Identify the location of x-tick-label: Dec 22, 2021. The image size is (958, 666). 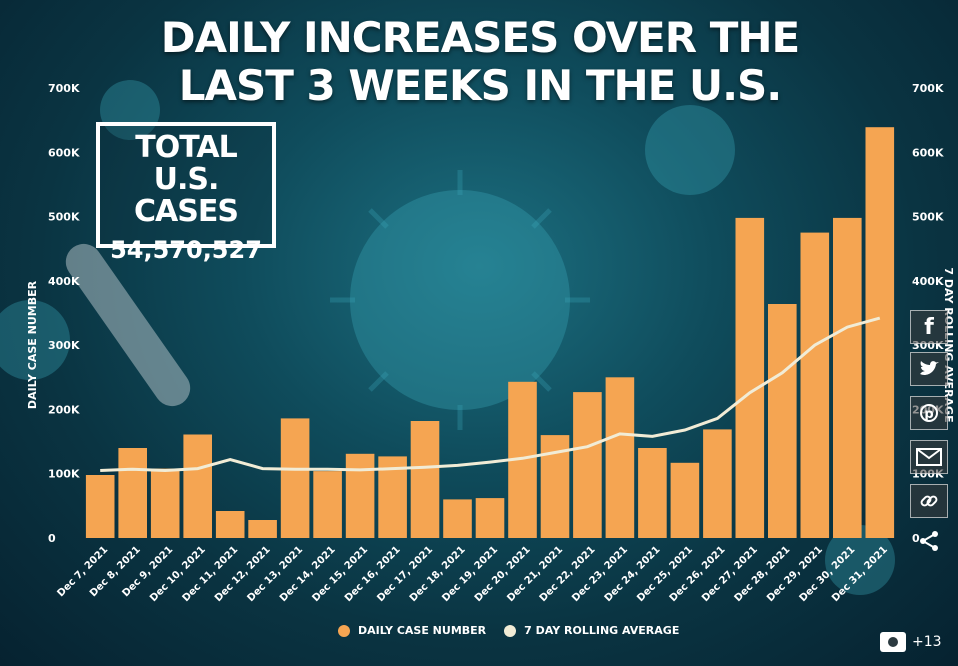
(568, 574).